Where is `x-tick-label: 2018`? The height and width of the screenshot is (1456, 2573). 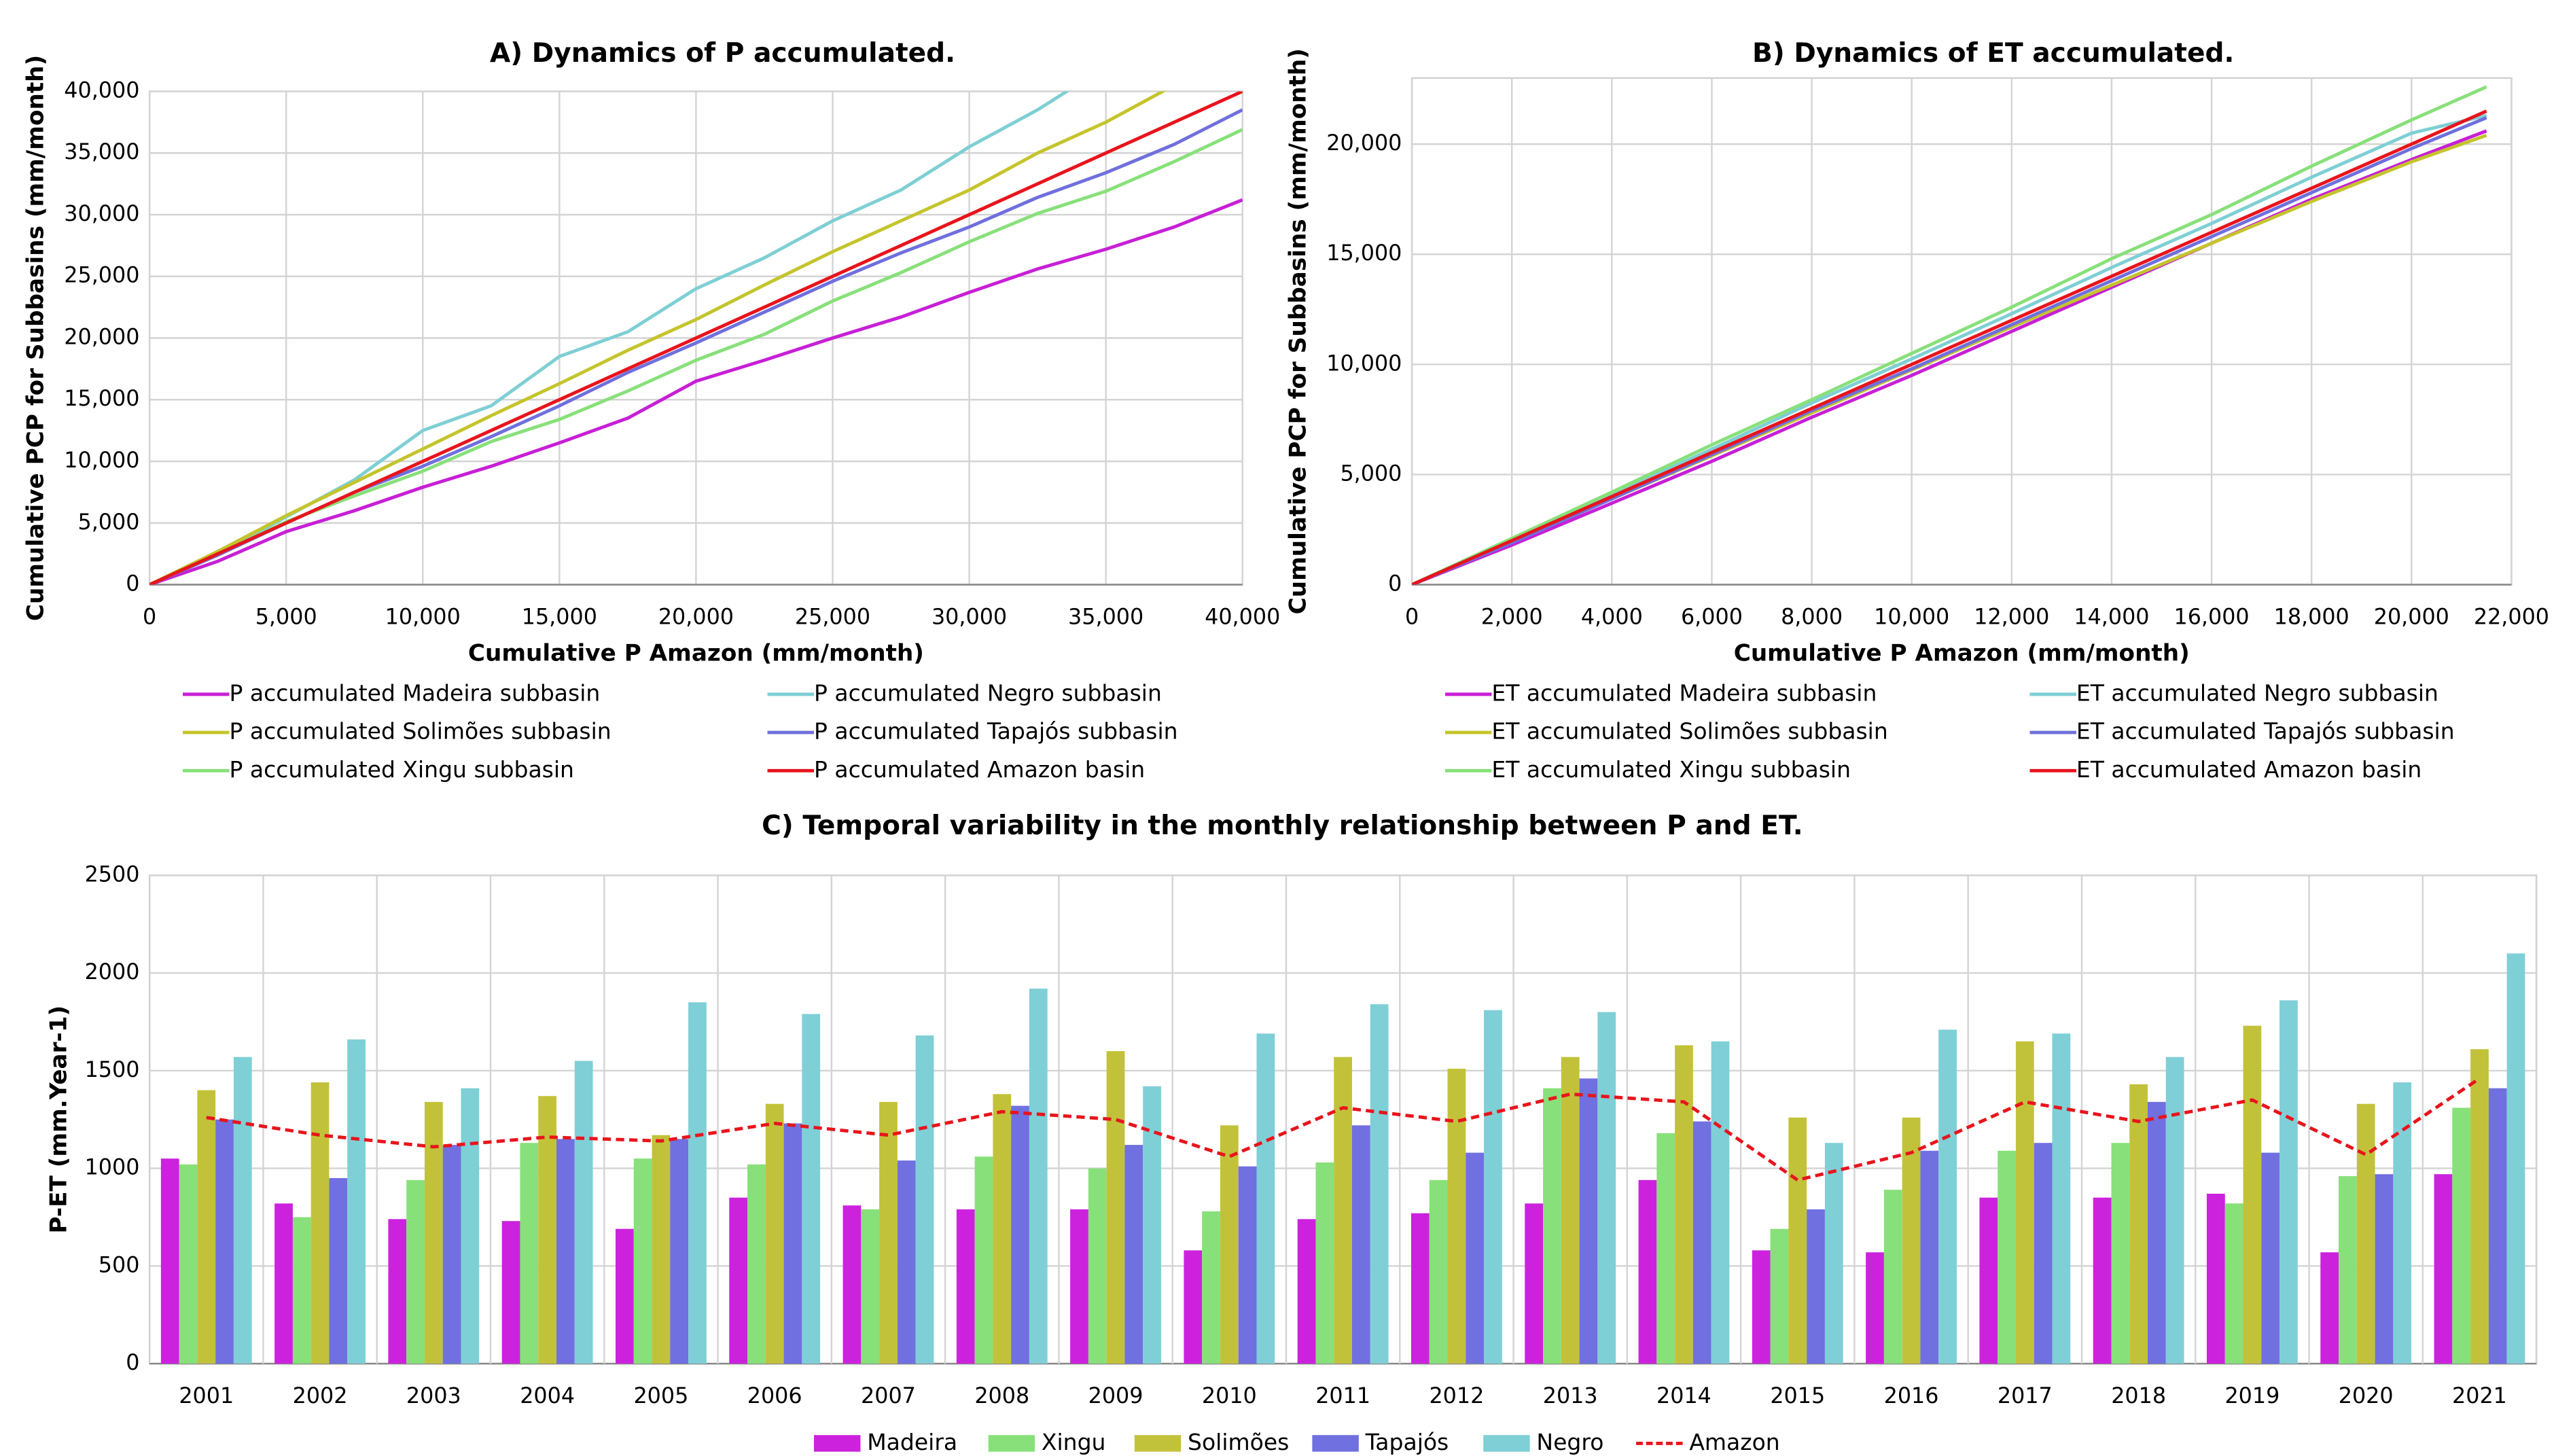
x-tick-label: 2018 is located at coordinates (2138, 1396).